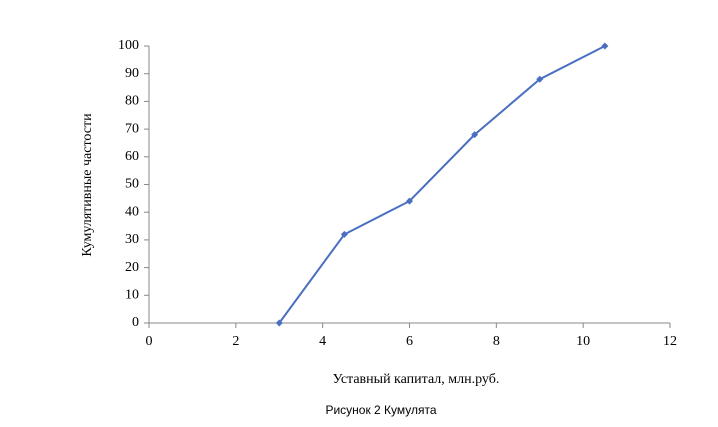  What do you see at coordinates (496, 341) in the screenshot?
I see `x-tick-label: 8` at bounding box center [496, 341].